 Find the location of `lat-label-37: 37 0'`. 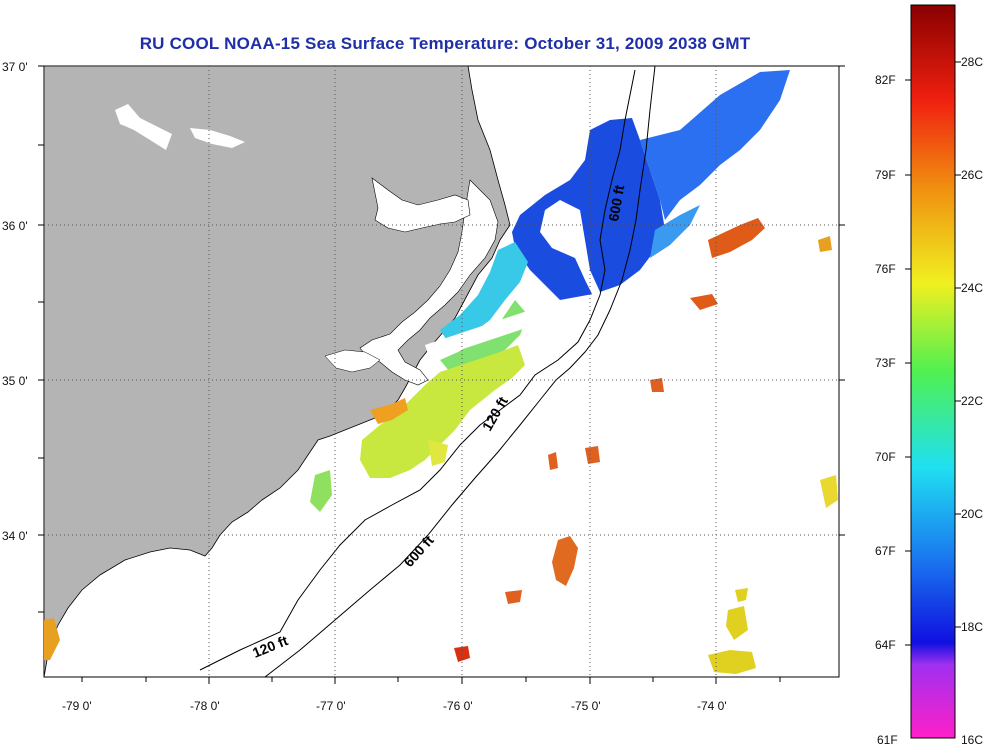

lat-label-37: 37 0' is located at coordinates (15, 67).